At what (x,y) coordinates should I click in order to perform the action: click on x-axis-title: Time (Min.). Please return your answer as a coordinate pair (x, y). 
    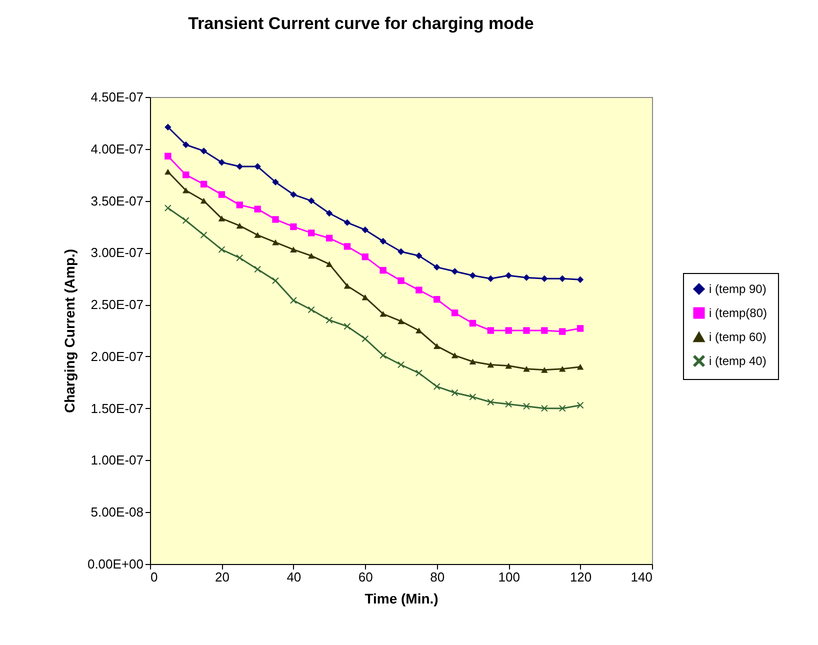
    Looking at the image, I should click on (401, 598).